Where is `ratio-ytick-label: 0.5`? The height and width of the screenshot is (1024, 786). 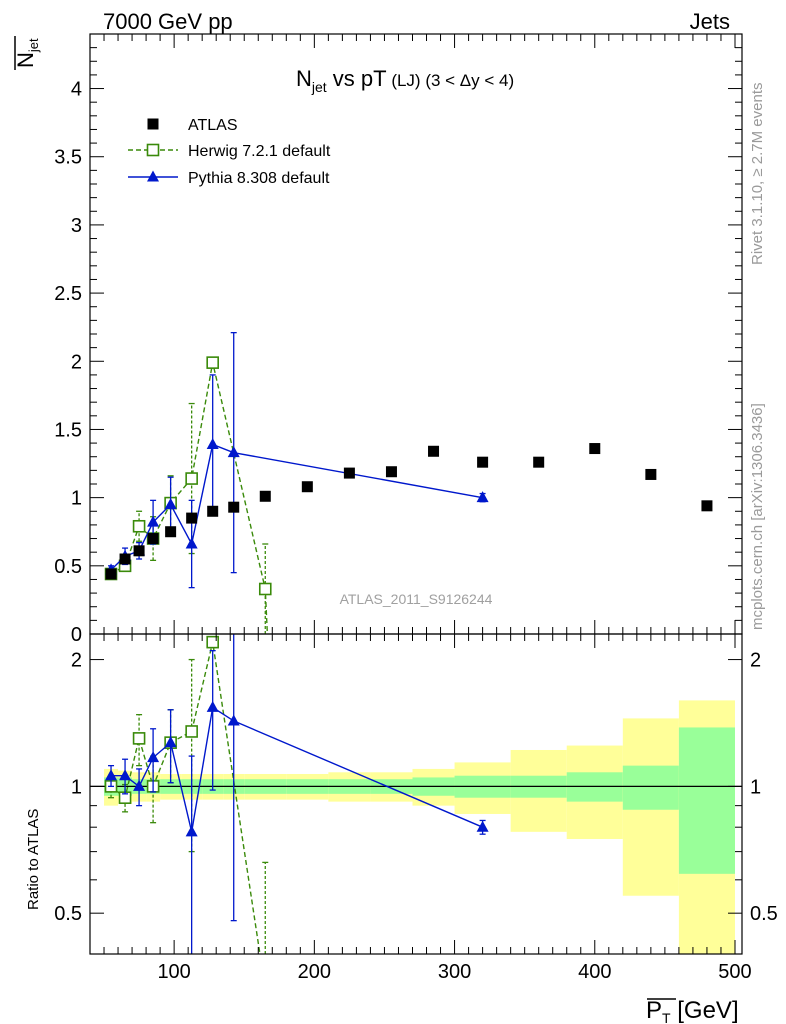 ratio-ytick-label: 0.5 is located at coordinates (68, 914).